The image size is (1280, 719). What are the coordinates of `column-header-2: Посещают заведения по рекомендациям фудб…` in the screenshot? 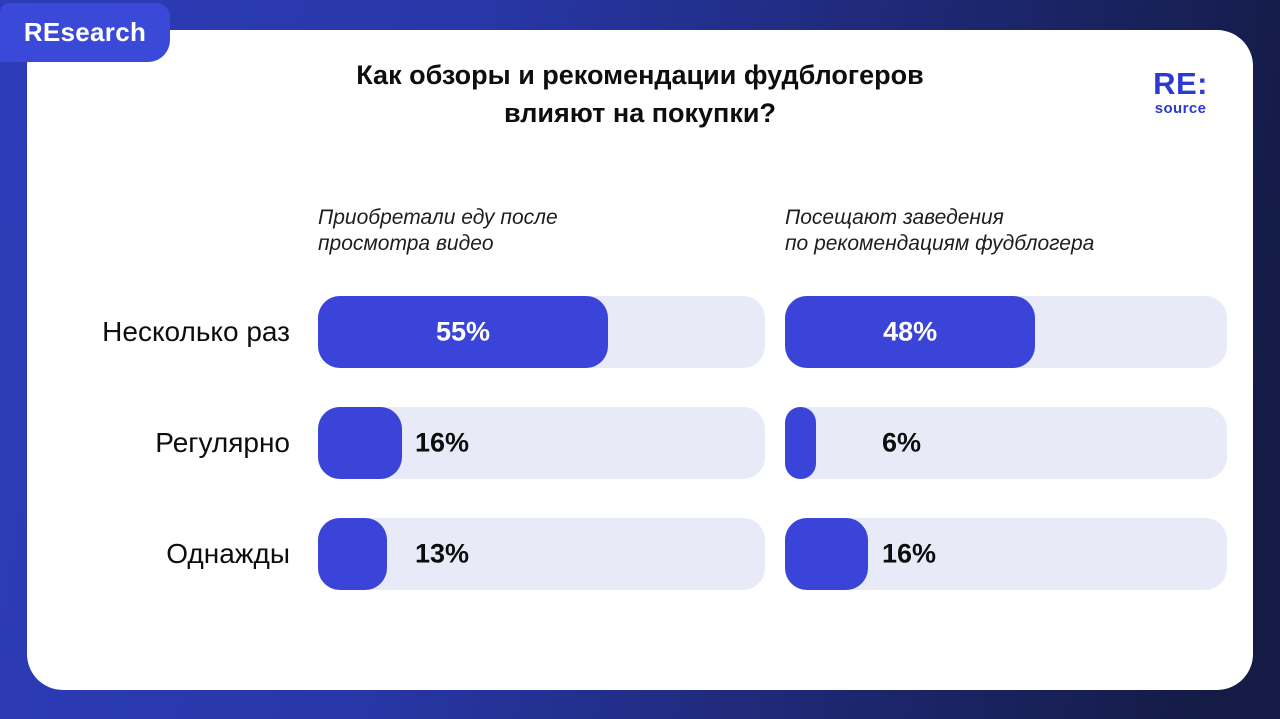 It's located at (940, 230).